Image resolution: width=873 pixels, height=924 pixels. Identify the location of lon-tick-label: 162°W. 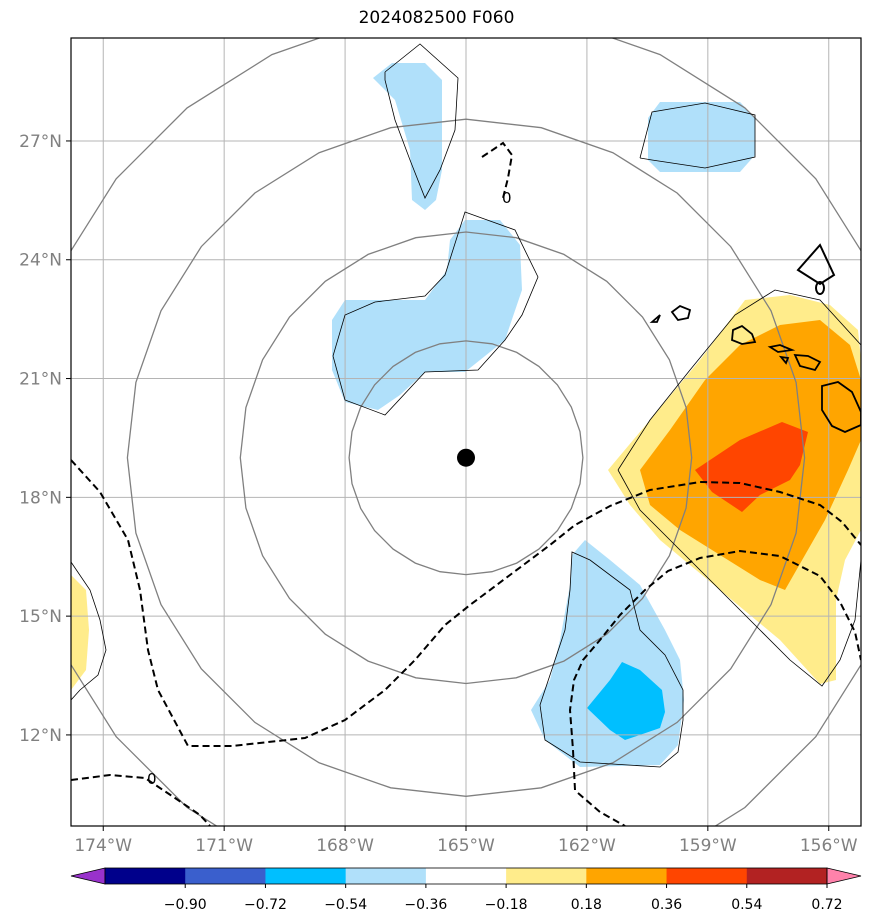
(587, 846).